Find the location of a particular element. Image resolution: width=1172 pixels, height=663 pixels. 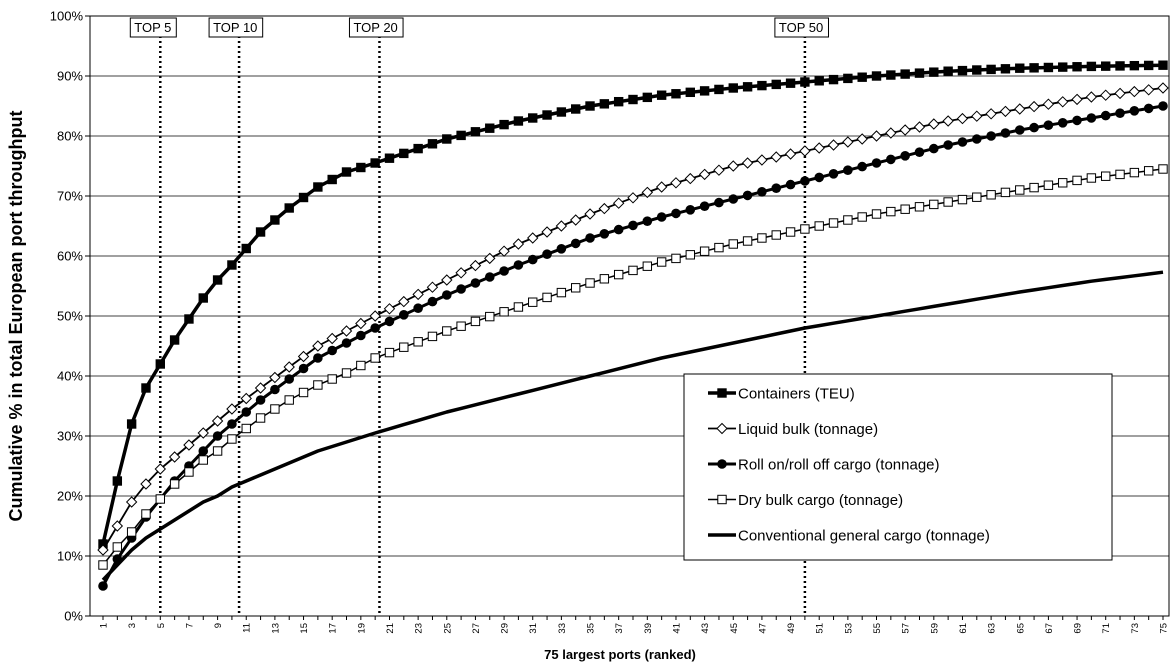

x-tick-label: 29 is located at coordinates (505, 628).